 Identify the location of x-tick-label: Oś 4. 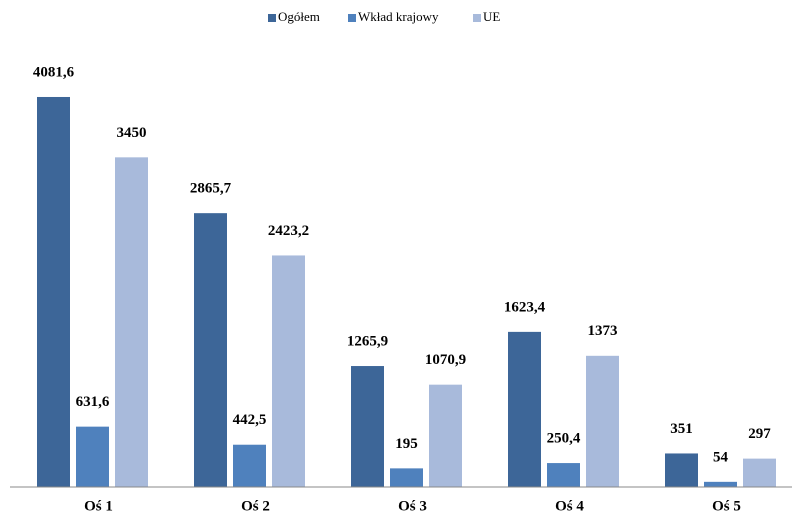
(569, 506).